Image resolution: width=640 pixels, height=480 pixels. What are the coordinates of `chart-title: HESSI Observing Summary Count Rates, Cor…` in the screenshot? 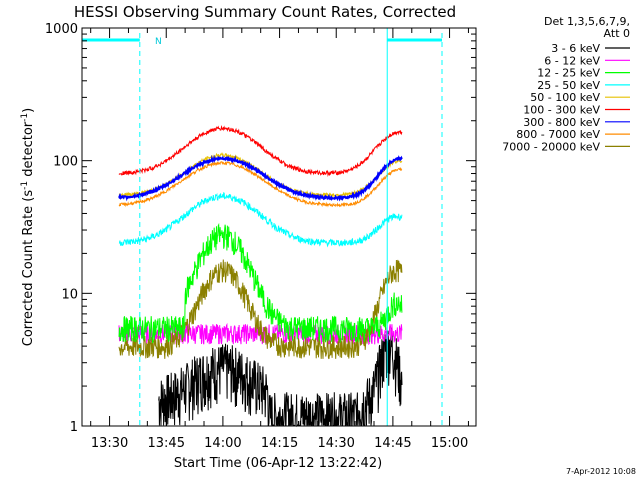 It's located at (265, 12).